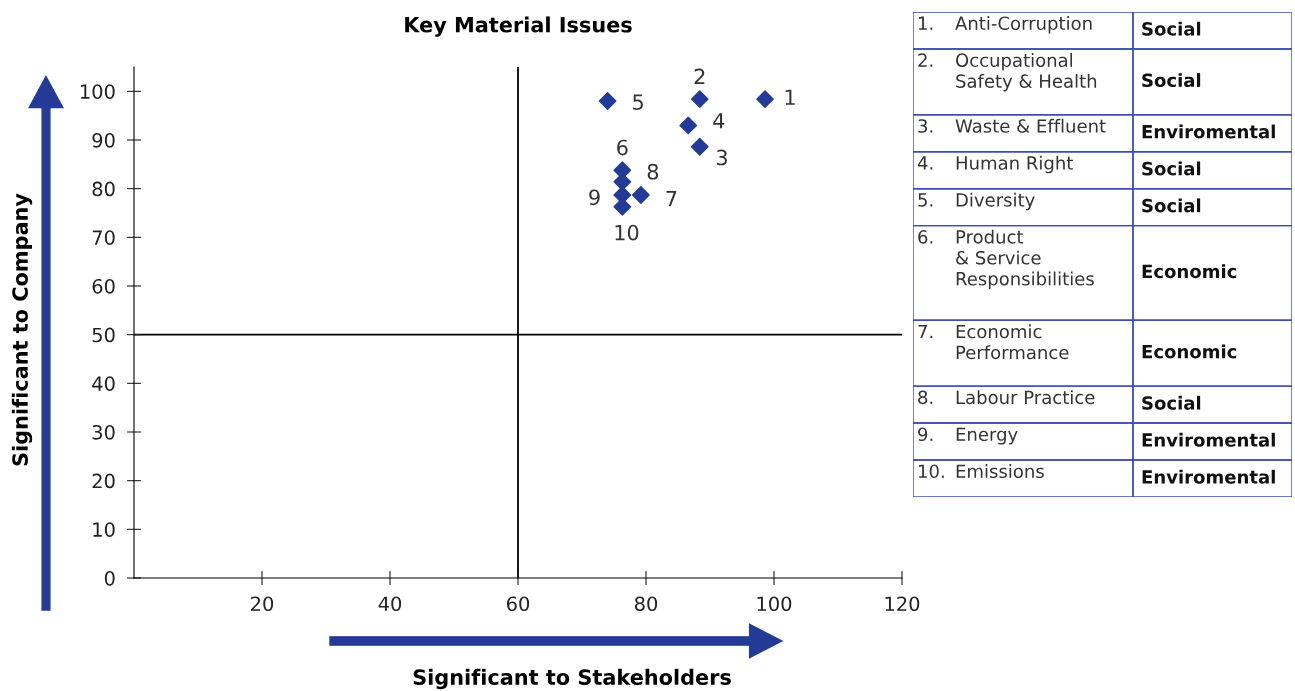 Image resolution: width=1295 pixels, height=691 pixels. I want to click on y-axis-title: Significant to Company, so click(22, 329).